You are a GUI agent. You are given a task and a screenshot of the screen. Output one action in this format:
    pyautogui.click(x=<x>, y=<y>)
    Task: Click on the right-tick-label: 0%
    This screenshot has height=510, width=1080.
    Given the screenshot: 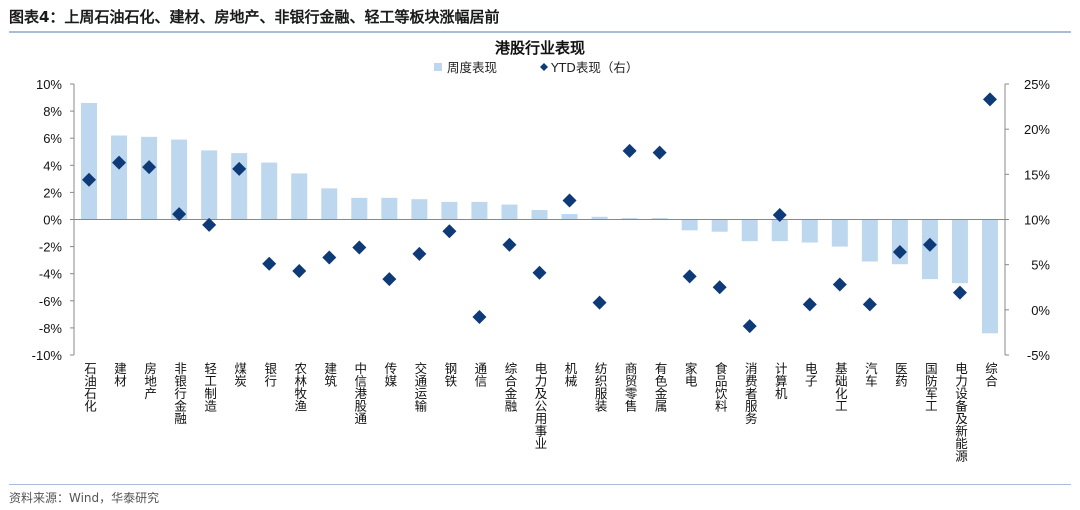 What is the action you would take?
    pyautogui.click(x=1040, y=310)
    